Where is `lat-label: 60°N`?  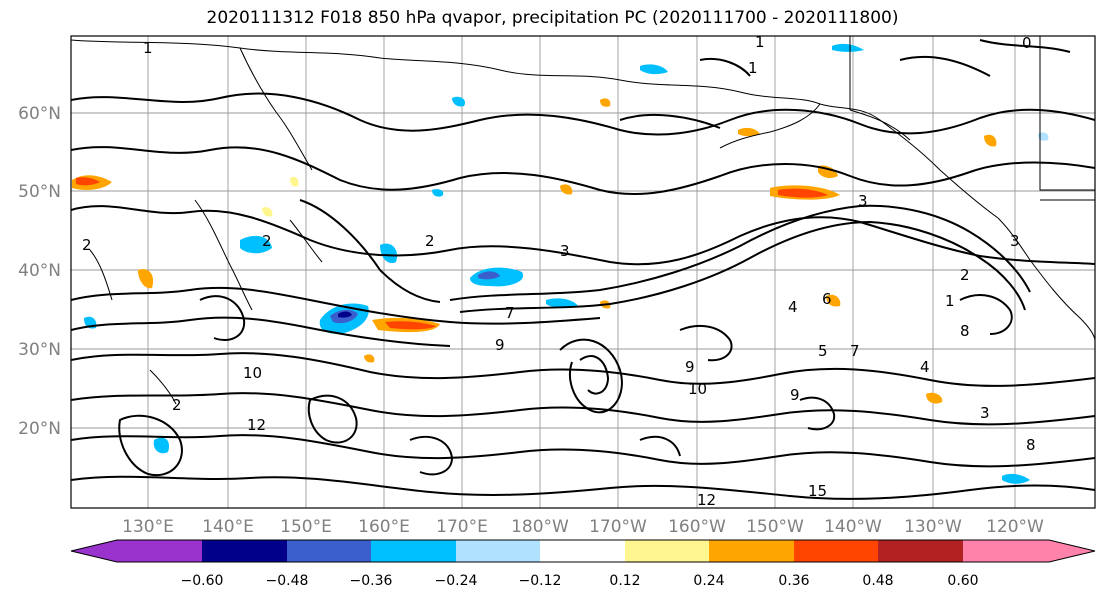
lat-label: 60°N is located at coordinates (39, 114).